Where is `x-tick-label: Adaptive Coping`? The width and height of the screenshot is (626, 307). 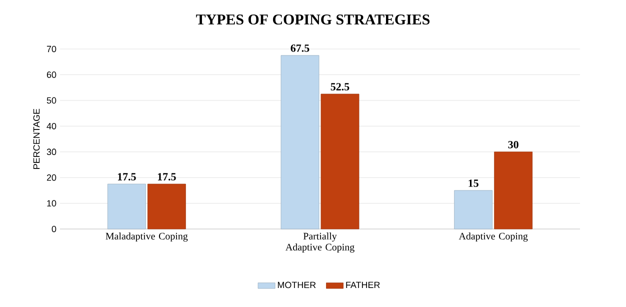
x-tick-label: Adaptive Coping is located at coordinates (493, 237).